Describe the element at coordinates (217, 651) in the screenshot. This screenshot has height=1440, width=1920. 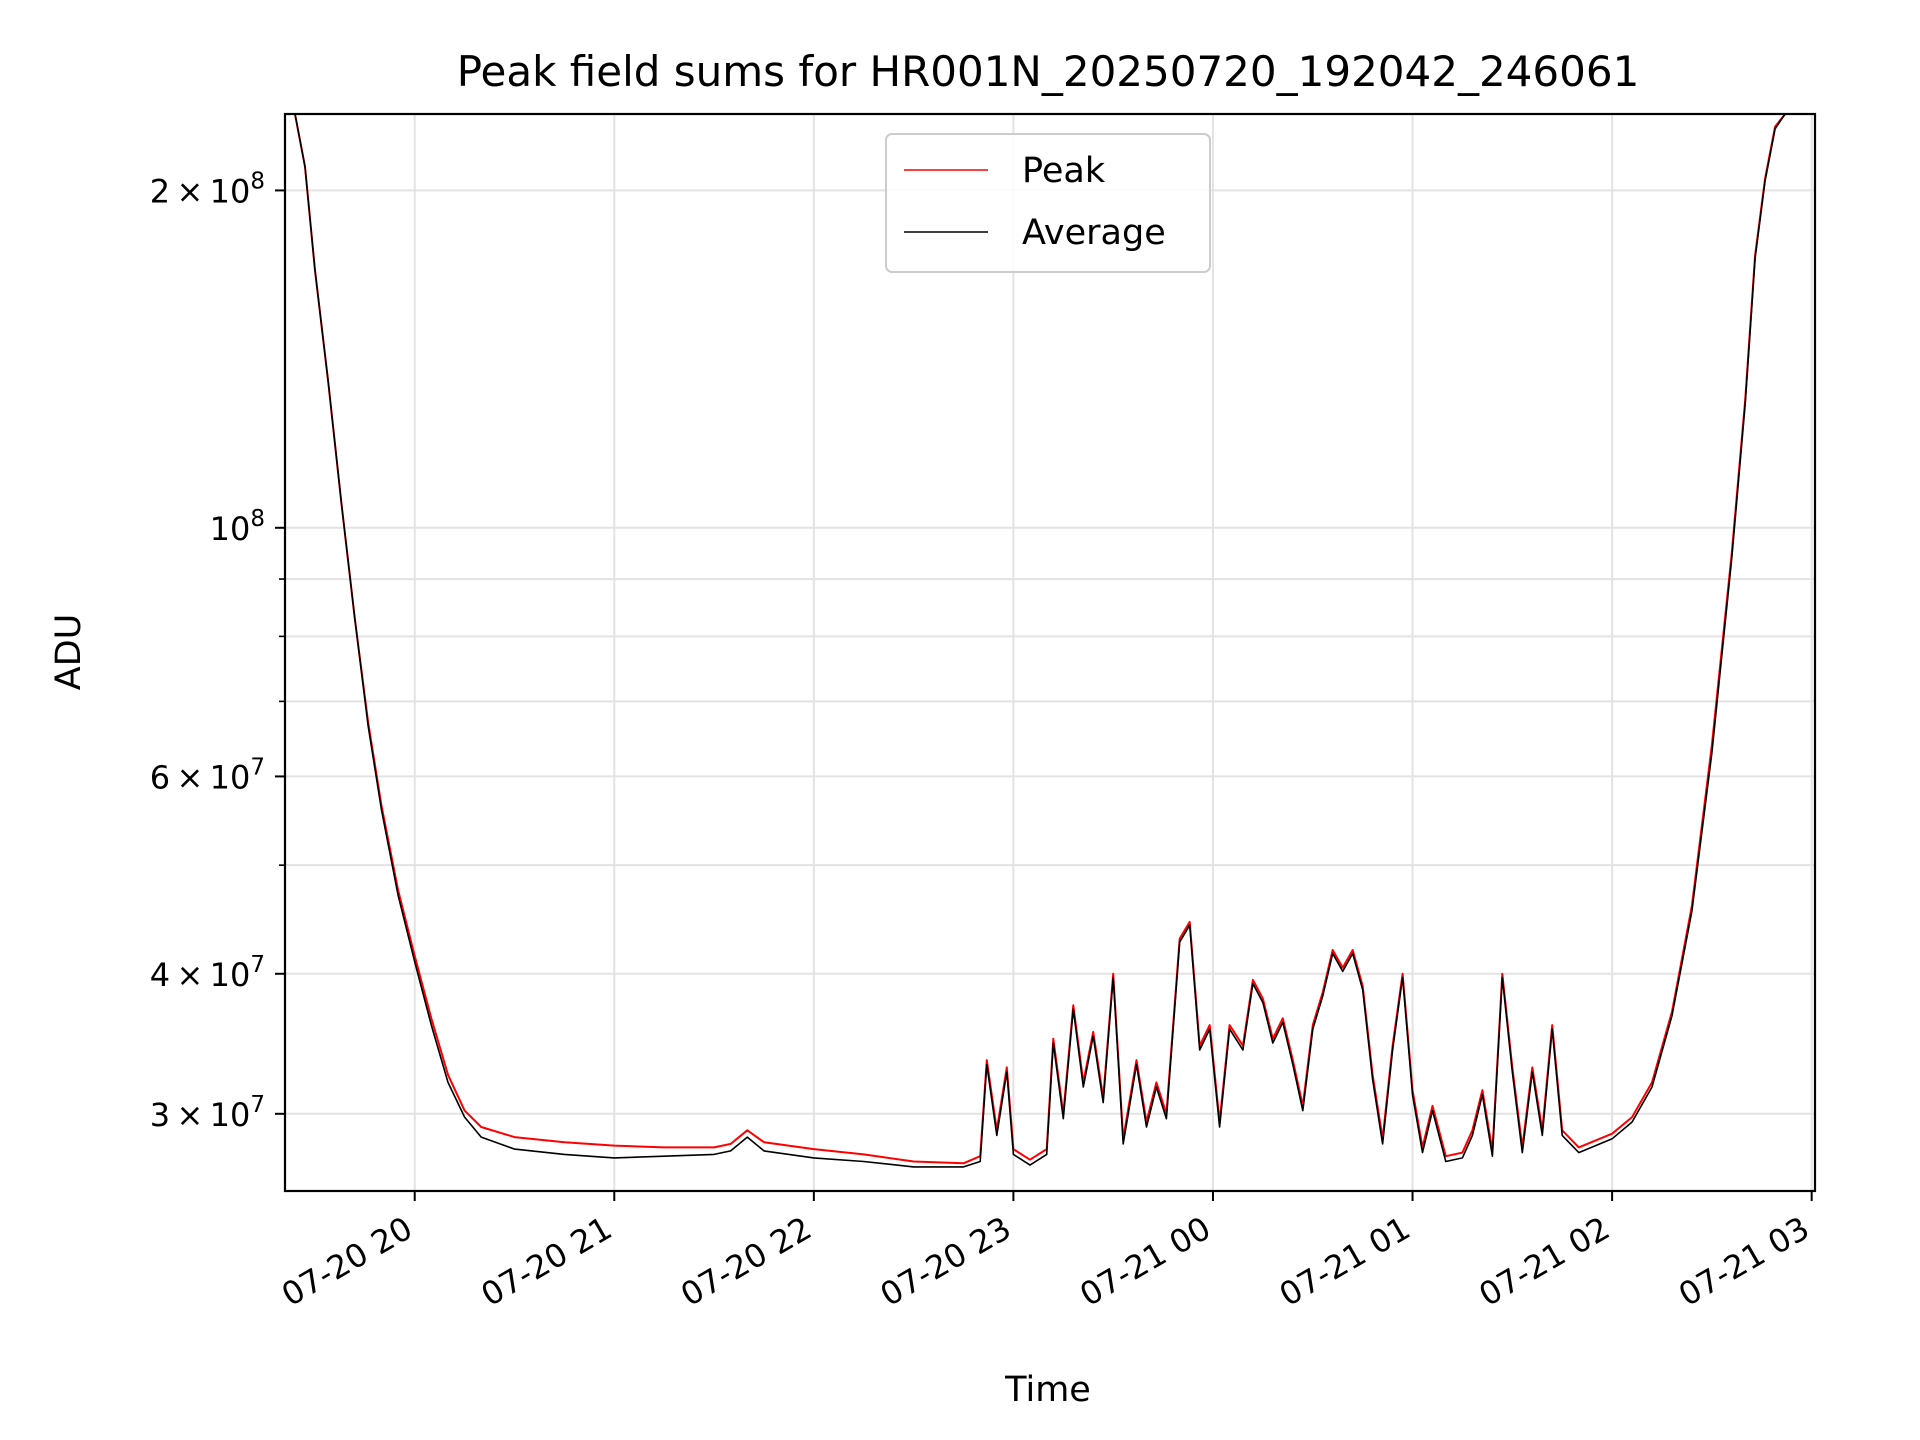
I see `y-ticks: 3 × 107 4 × 107 6 × 107 108 2 × 108` at that location.